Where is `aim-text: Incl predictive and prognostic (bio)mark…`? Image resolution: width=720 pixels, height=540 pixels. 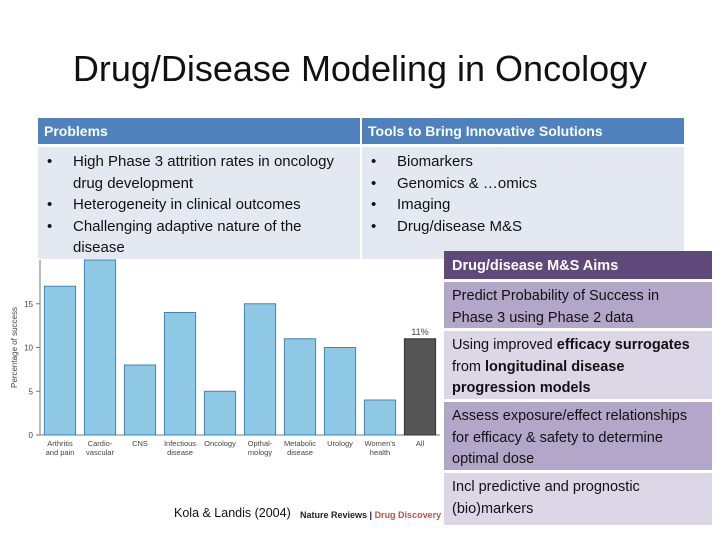 aim-text: Incl predictive and prognostic (bio)mark… is located at coordinates (546, 498).